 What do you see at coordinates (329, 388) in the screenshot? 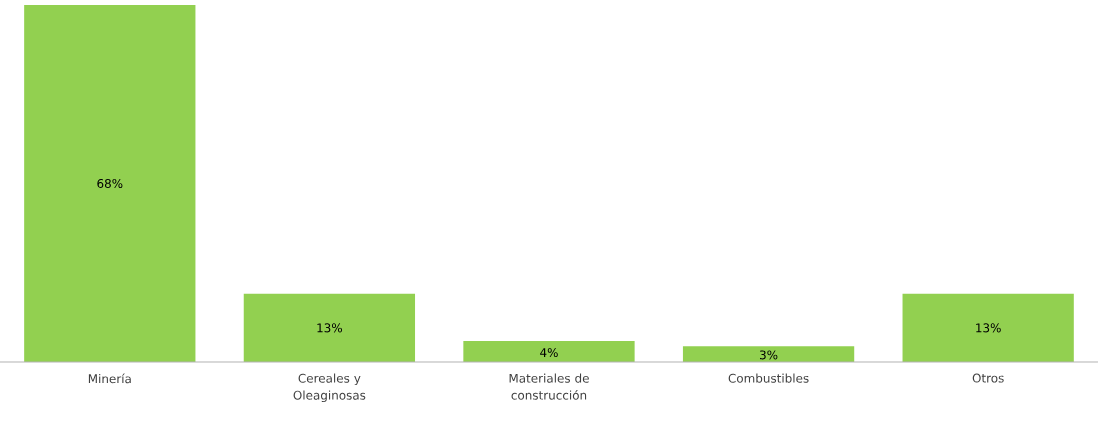
I see `x-tick-label: Cereales y Oleaginosas` at bounding box center [329, 388].